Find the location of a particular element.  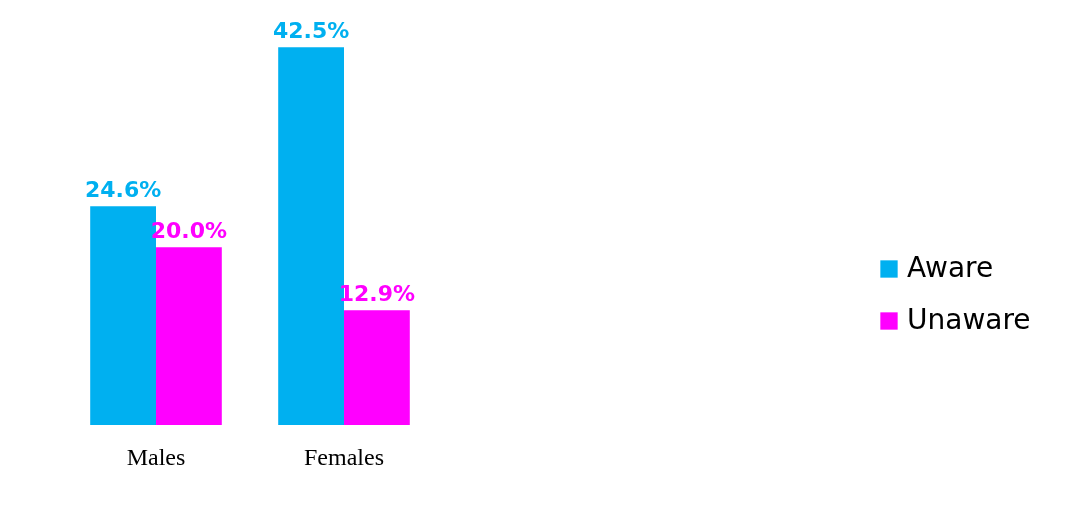

data-label: 24.6% is located at coordinates (123, 190).